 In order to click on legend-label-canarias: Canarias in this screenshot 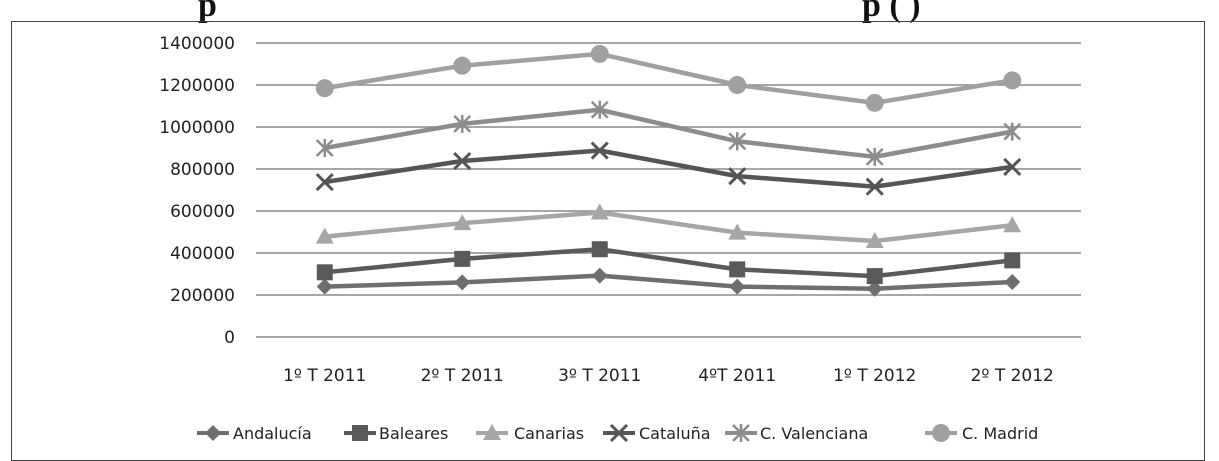, I will do `click(549, 433)`.